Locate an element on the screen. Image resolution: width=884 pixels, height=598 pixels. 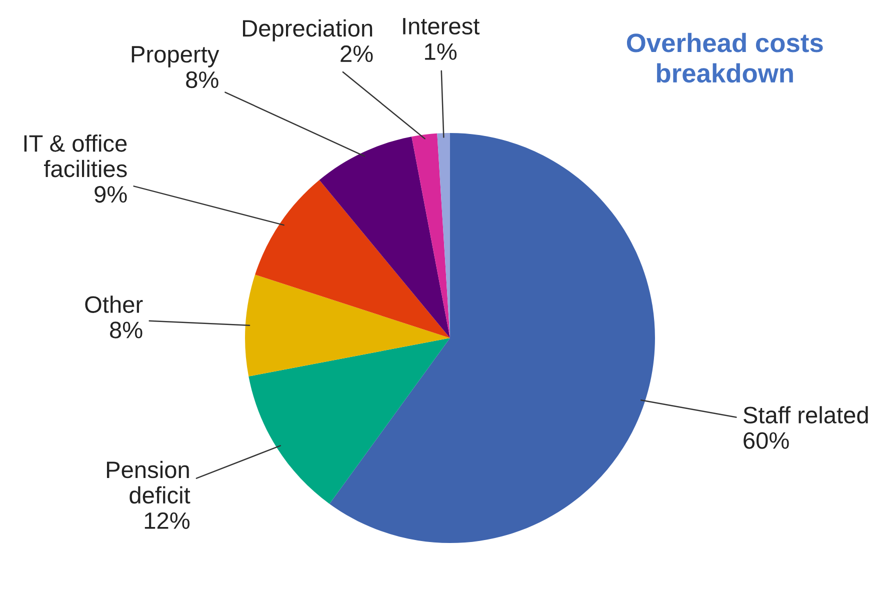
text: Overhead costs breakdown is located at coordinates (724, 57).